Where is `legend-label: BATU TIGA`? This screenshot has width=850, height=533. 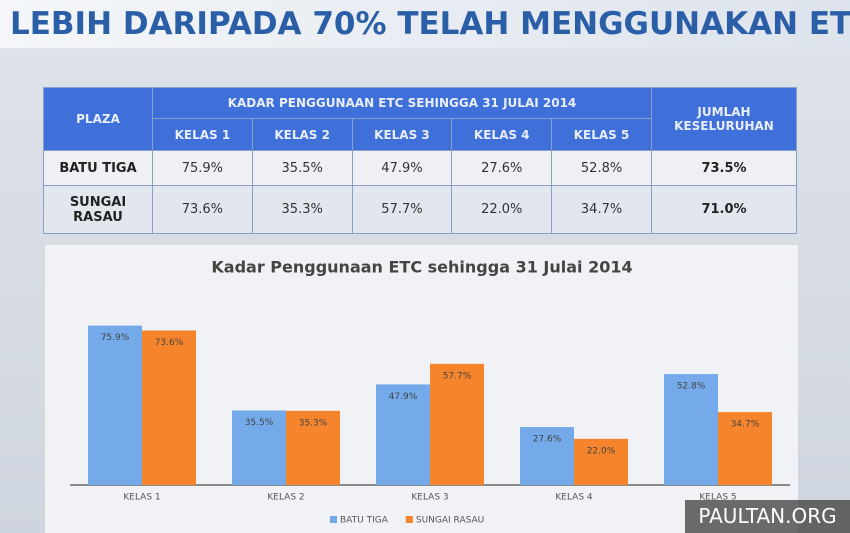
legend-label: BATU TIGA is located at coordinates (364, 521).